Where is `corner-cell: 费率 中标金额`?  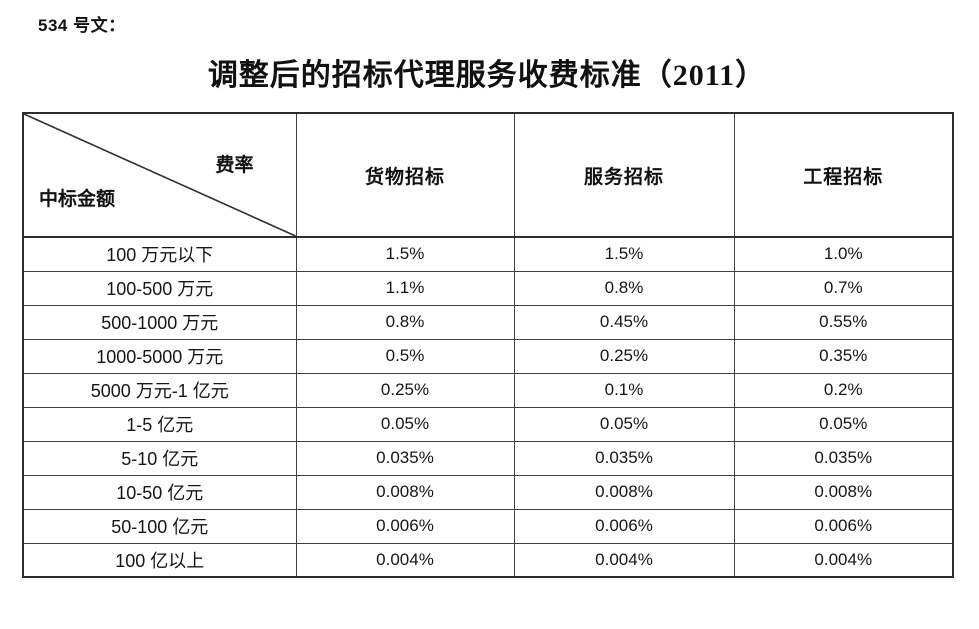 corner-cell: 费率 中标金额 is located at coordinates (159, 175).